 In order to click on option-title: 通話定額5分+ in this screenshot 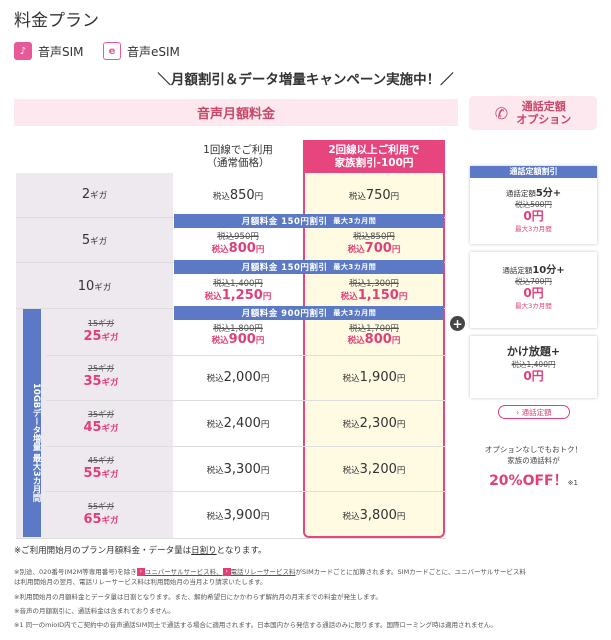, I will do `click(533, 193)`.